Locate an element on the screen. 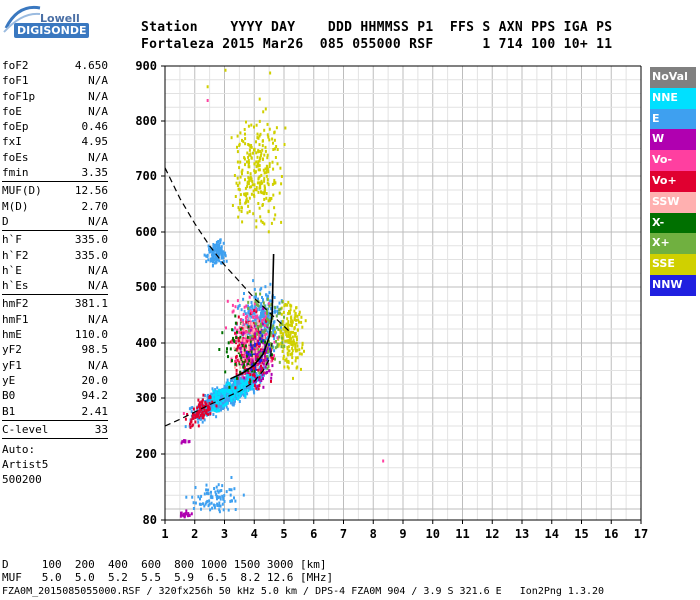 Image resolution: width=700 pixels, height=600 pixels. auto-version: 500200 is located at coordinates (22, 480).